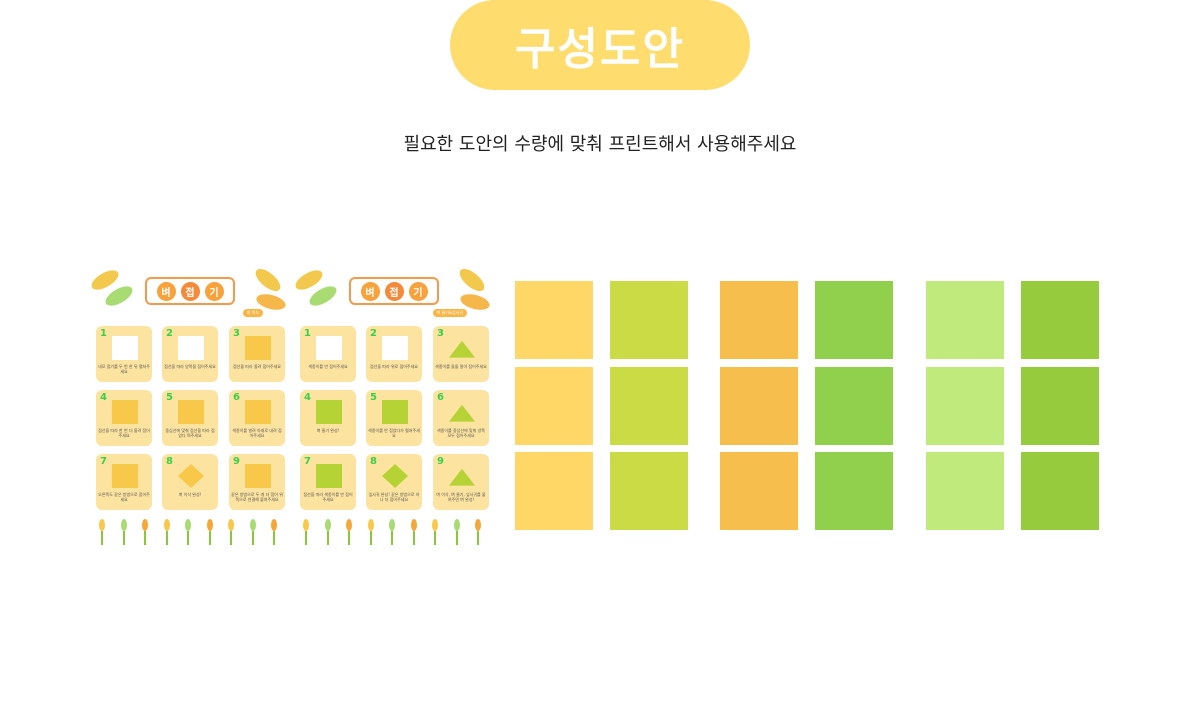 This screenshot has height=701, width=1200. I want to click on title-char: 기, so click(418, 291).